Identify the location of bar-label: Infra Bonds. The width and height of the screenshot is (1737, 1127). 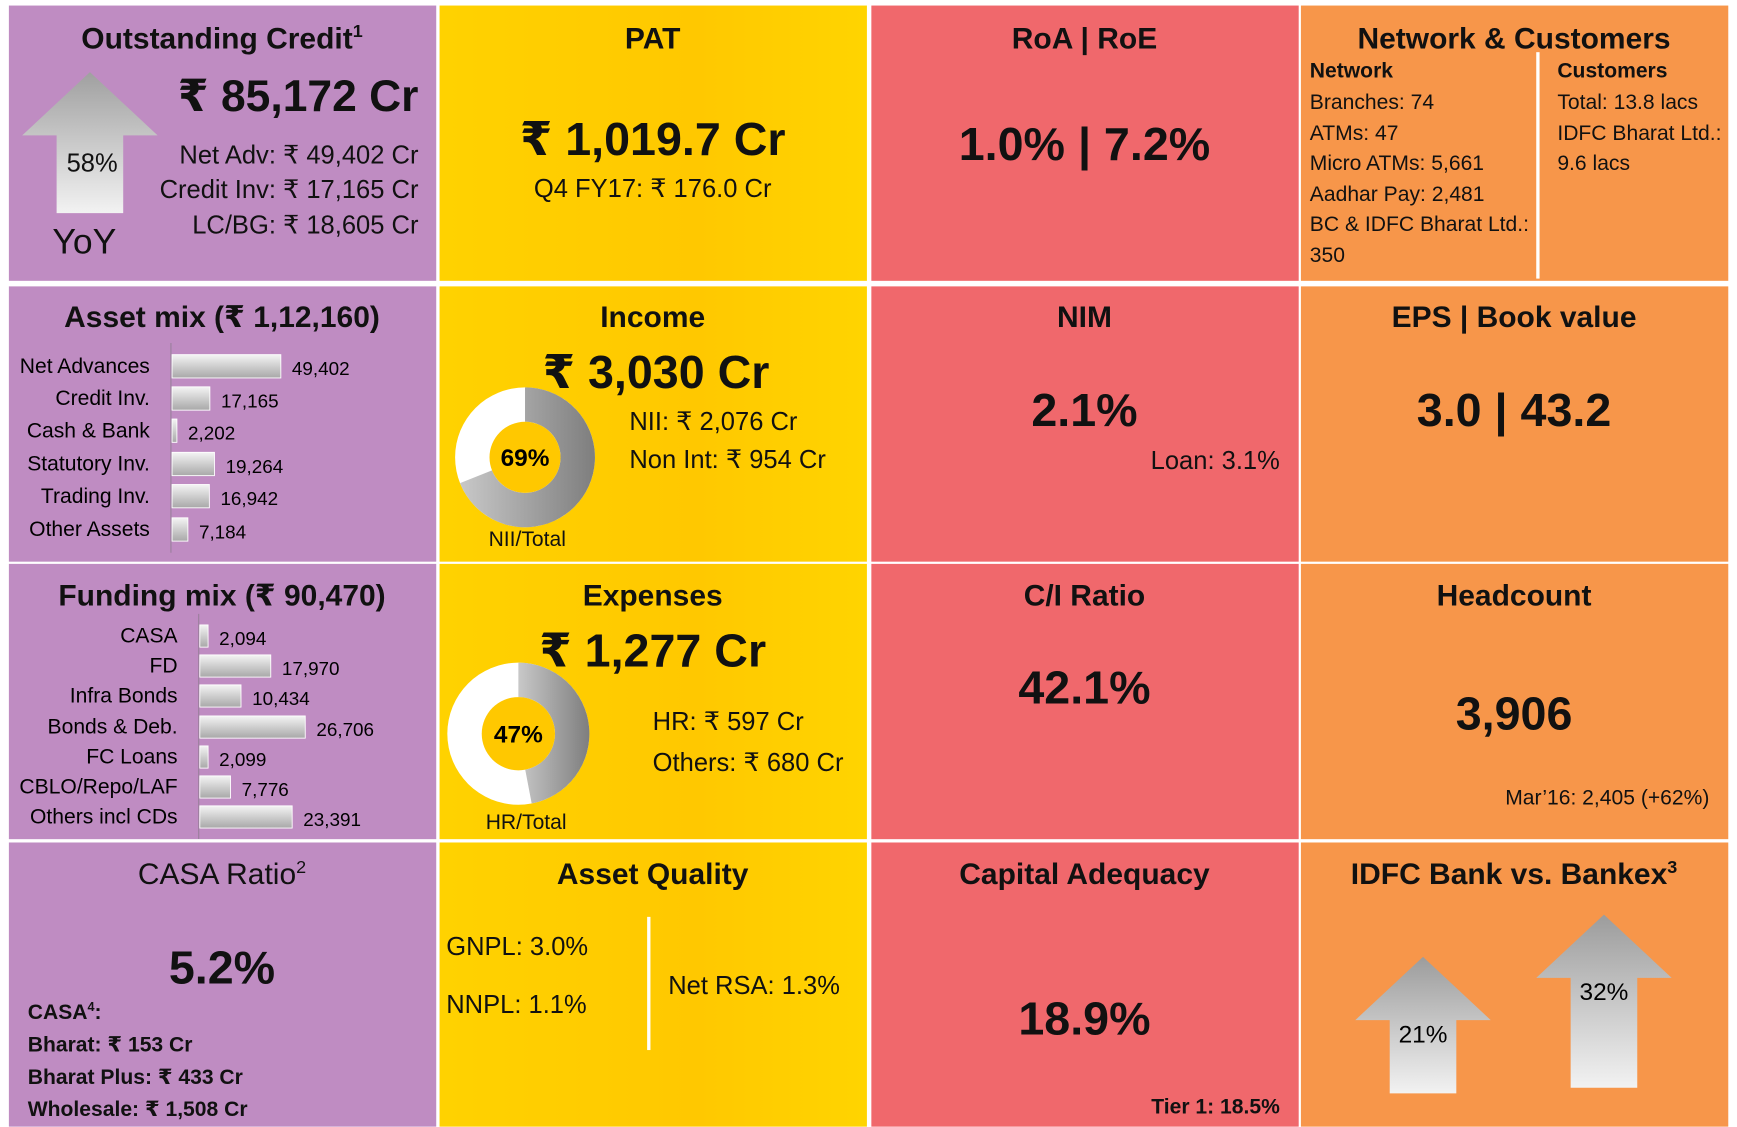
(124, 696).